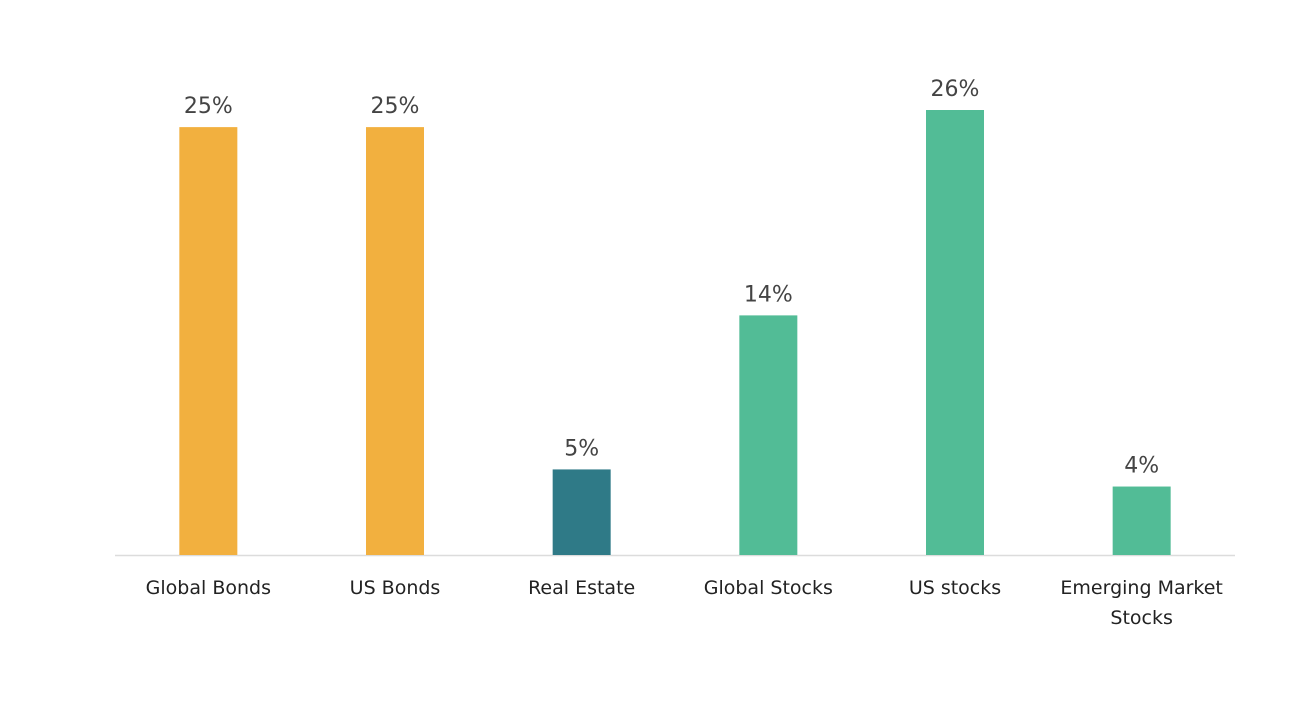 Image resolution: width=1304 pixels, height=701 pixels. I want to click on value-label: 26%, so click(955, 89).